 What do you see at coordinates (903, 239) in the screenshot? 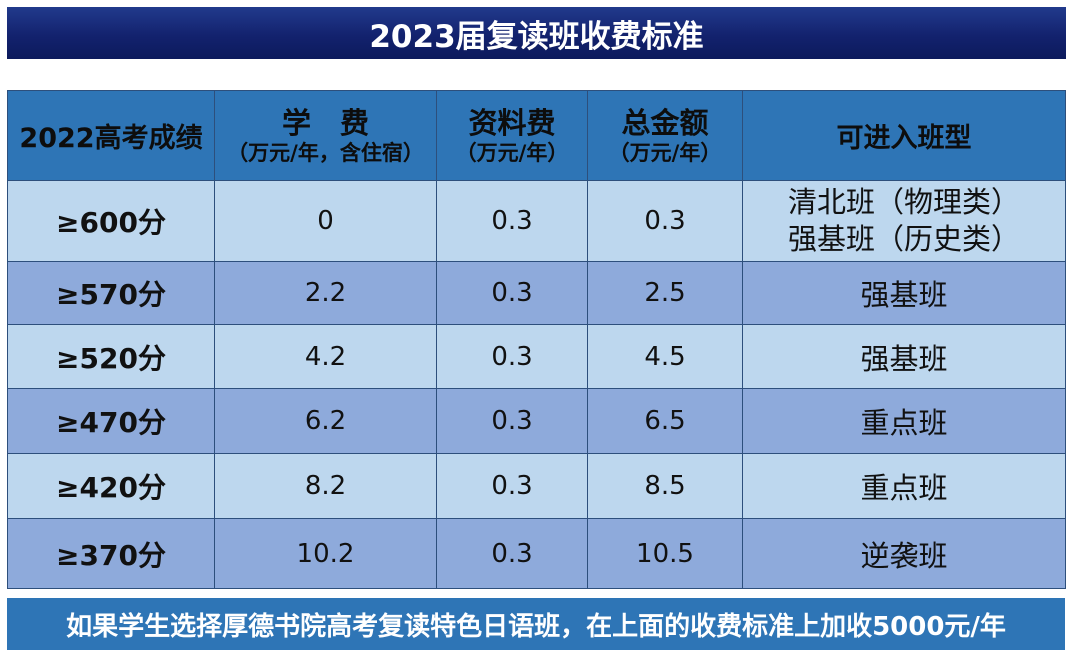
I see `class-type-line: 强基班（历史类）` at bounding box center [903, 239].